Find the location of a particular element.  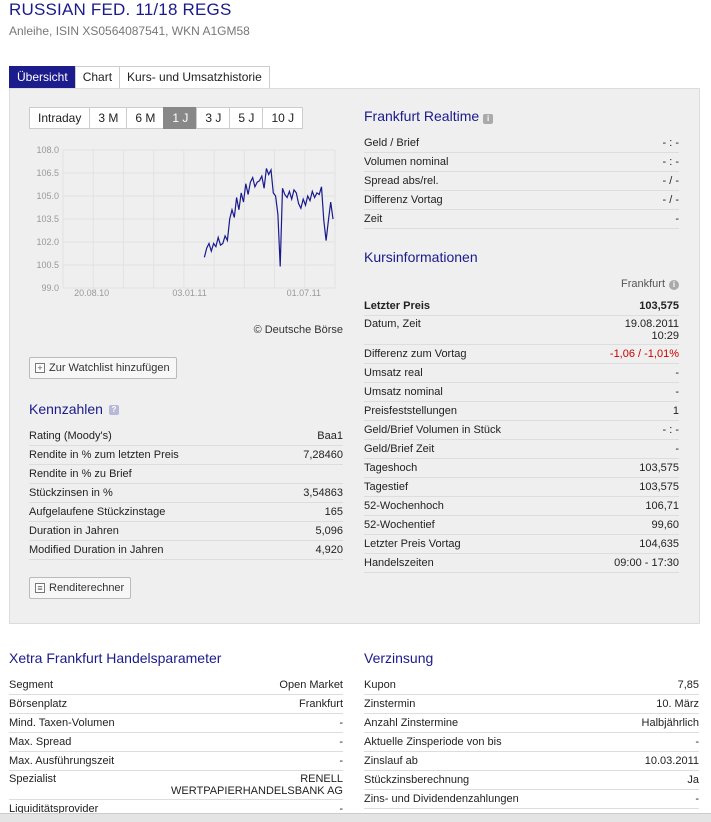

page-title: RUSSIAN FED. 11/18 REGS is located at coordinates (120, 9).